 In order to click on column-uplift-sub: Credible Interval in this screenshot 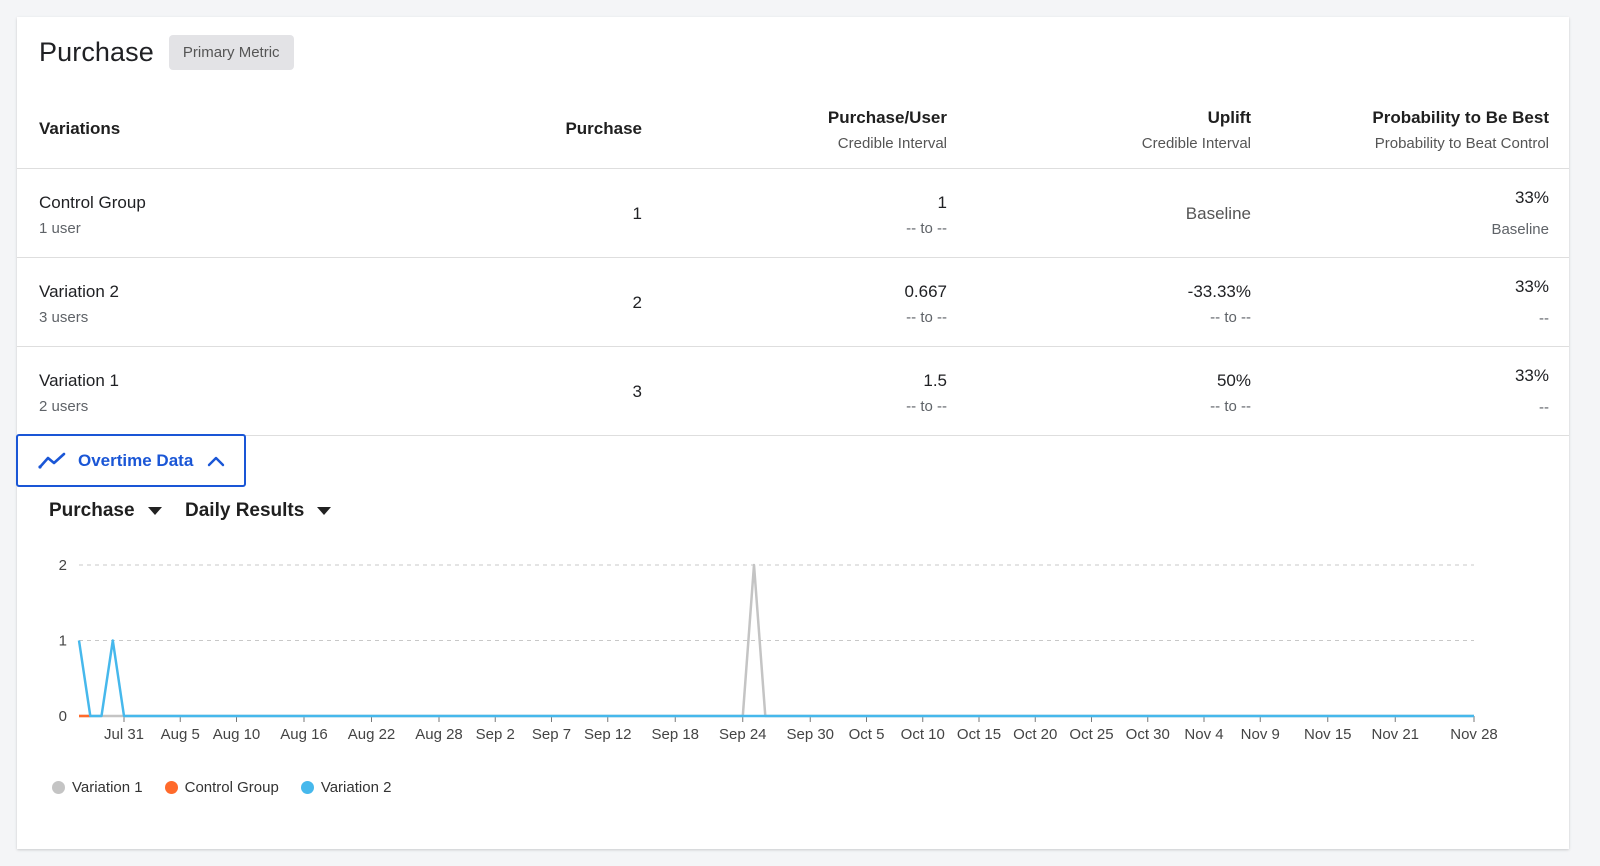, I will do `click(1196, 143)`.